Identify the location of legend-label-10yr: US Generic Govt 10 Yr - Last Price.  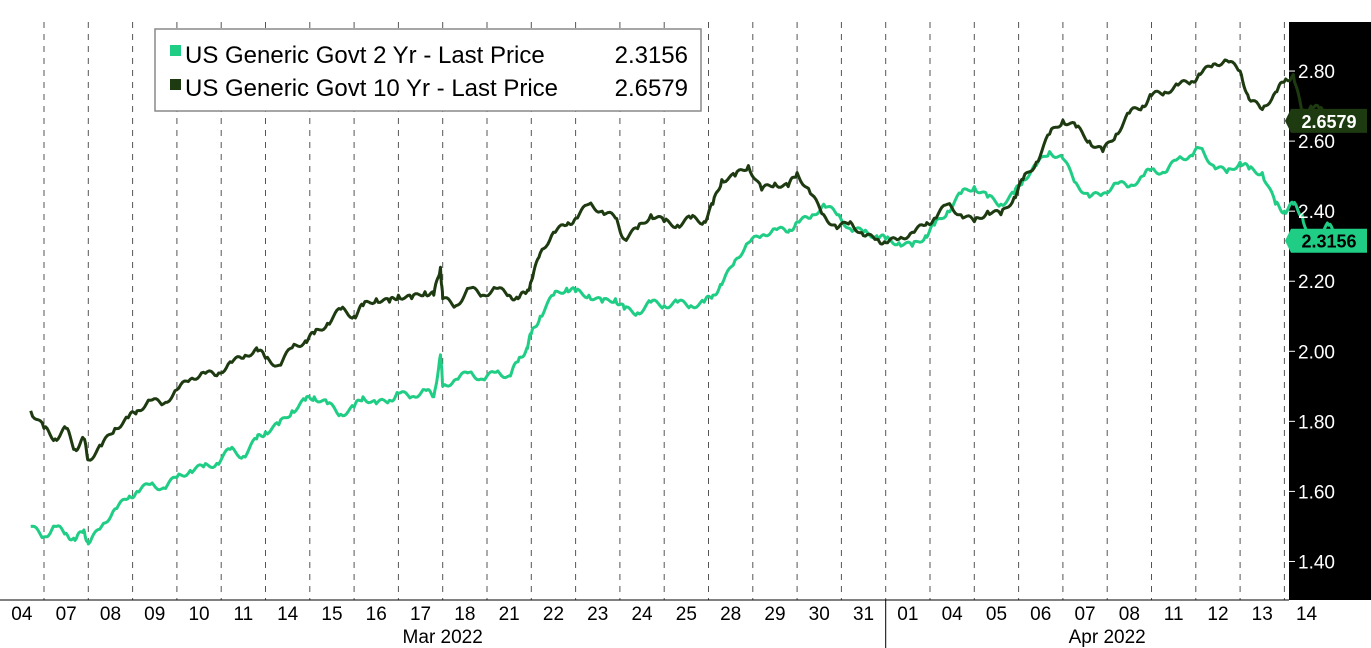
(371, 88).